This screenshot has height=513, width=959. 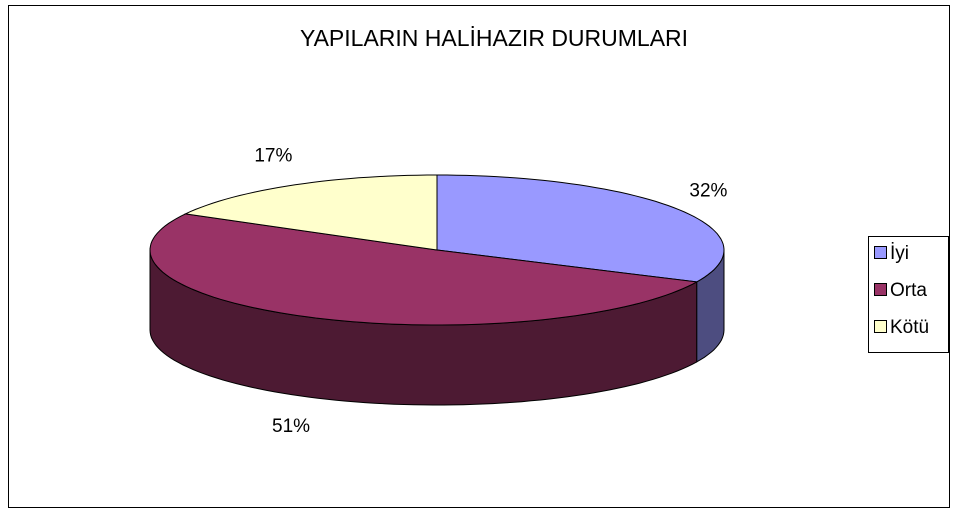 What do you see at coordinates (908, 290) in the screenshot?
I see `legend-label: Orta` at bounding box center [908, 290].